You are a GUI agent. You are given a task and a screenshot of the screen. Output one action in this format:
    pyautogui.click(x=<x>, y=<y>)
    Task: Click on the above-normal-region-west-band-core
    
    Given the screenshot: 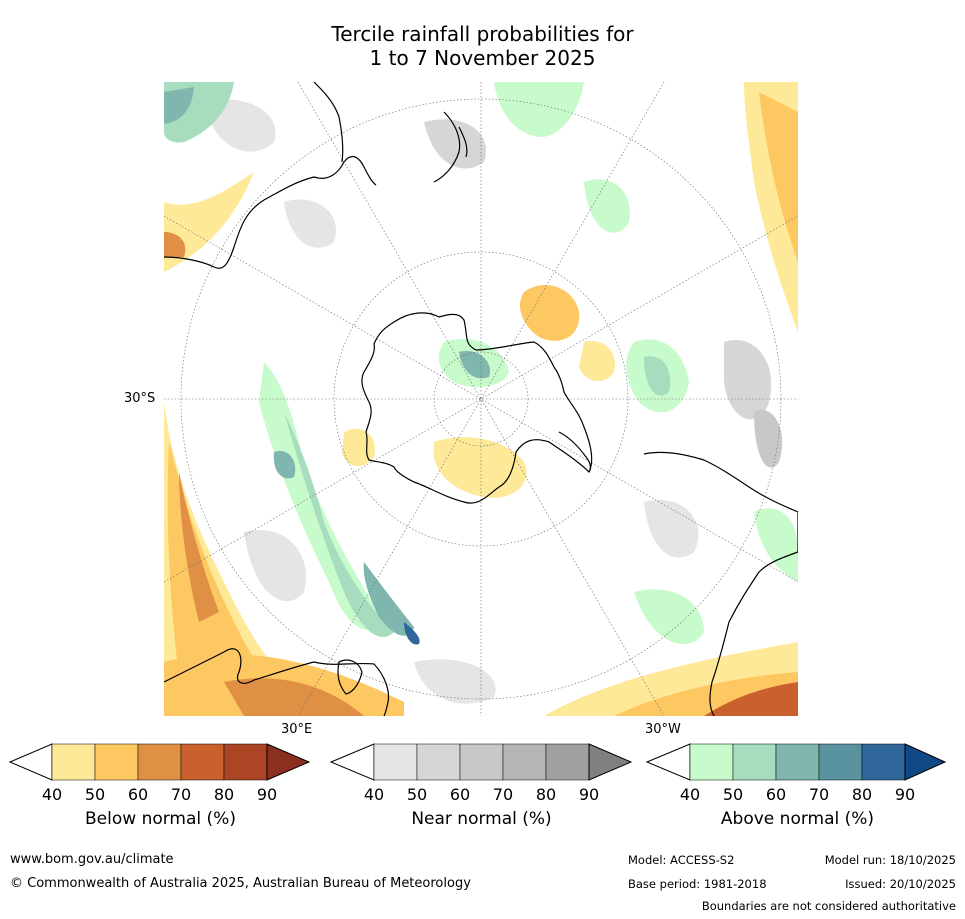 What is the action you would take?
    pyautogui.click(x=388, y=599)
    